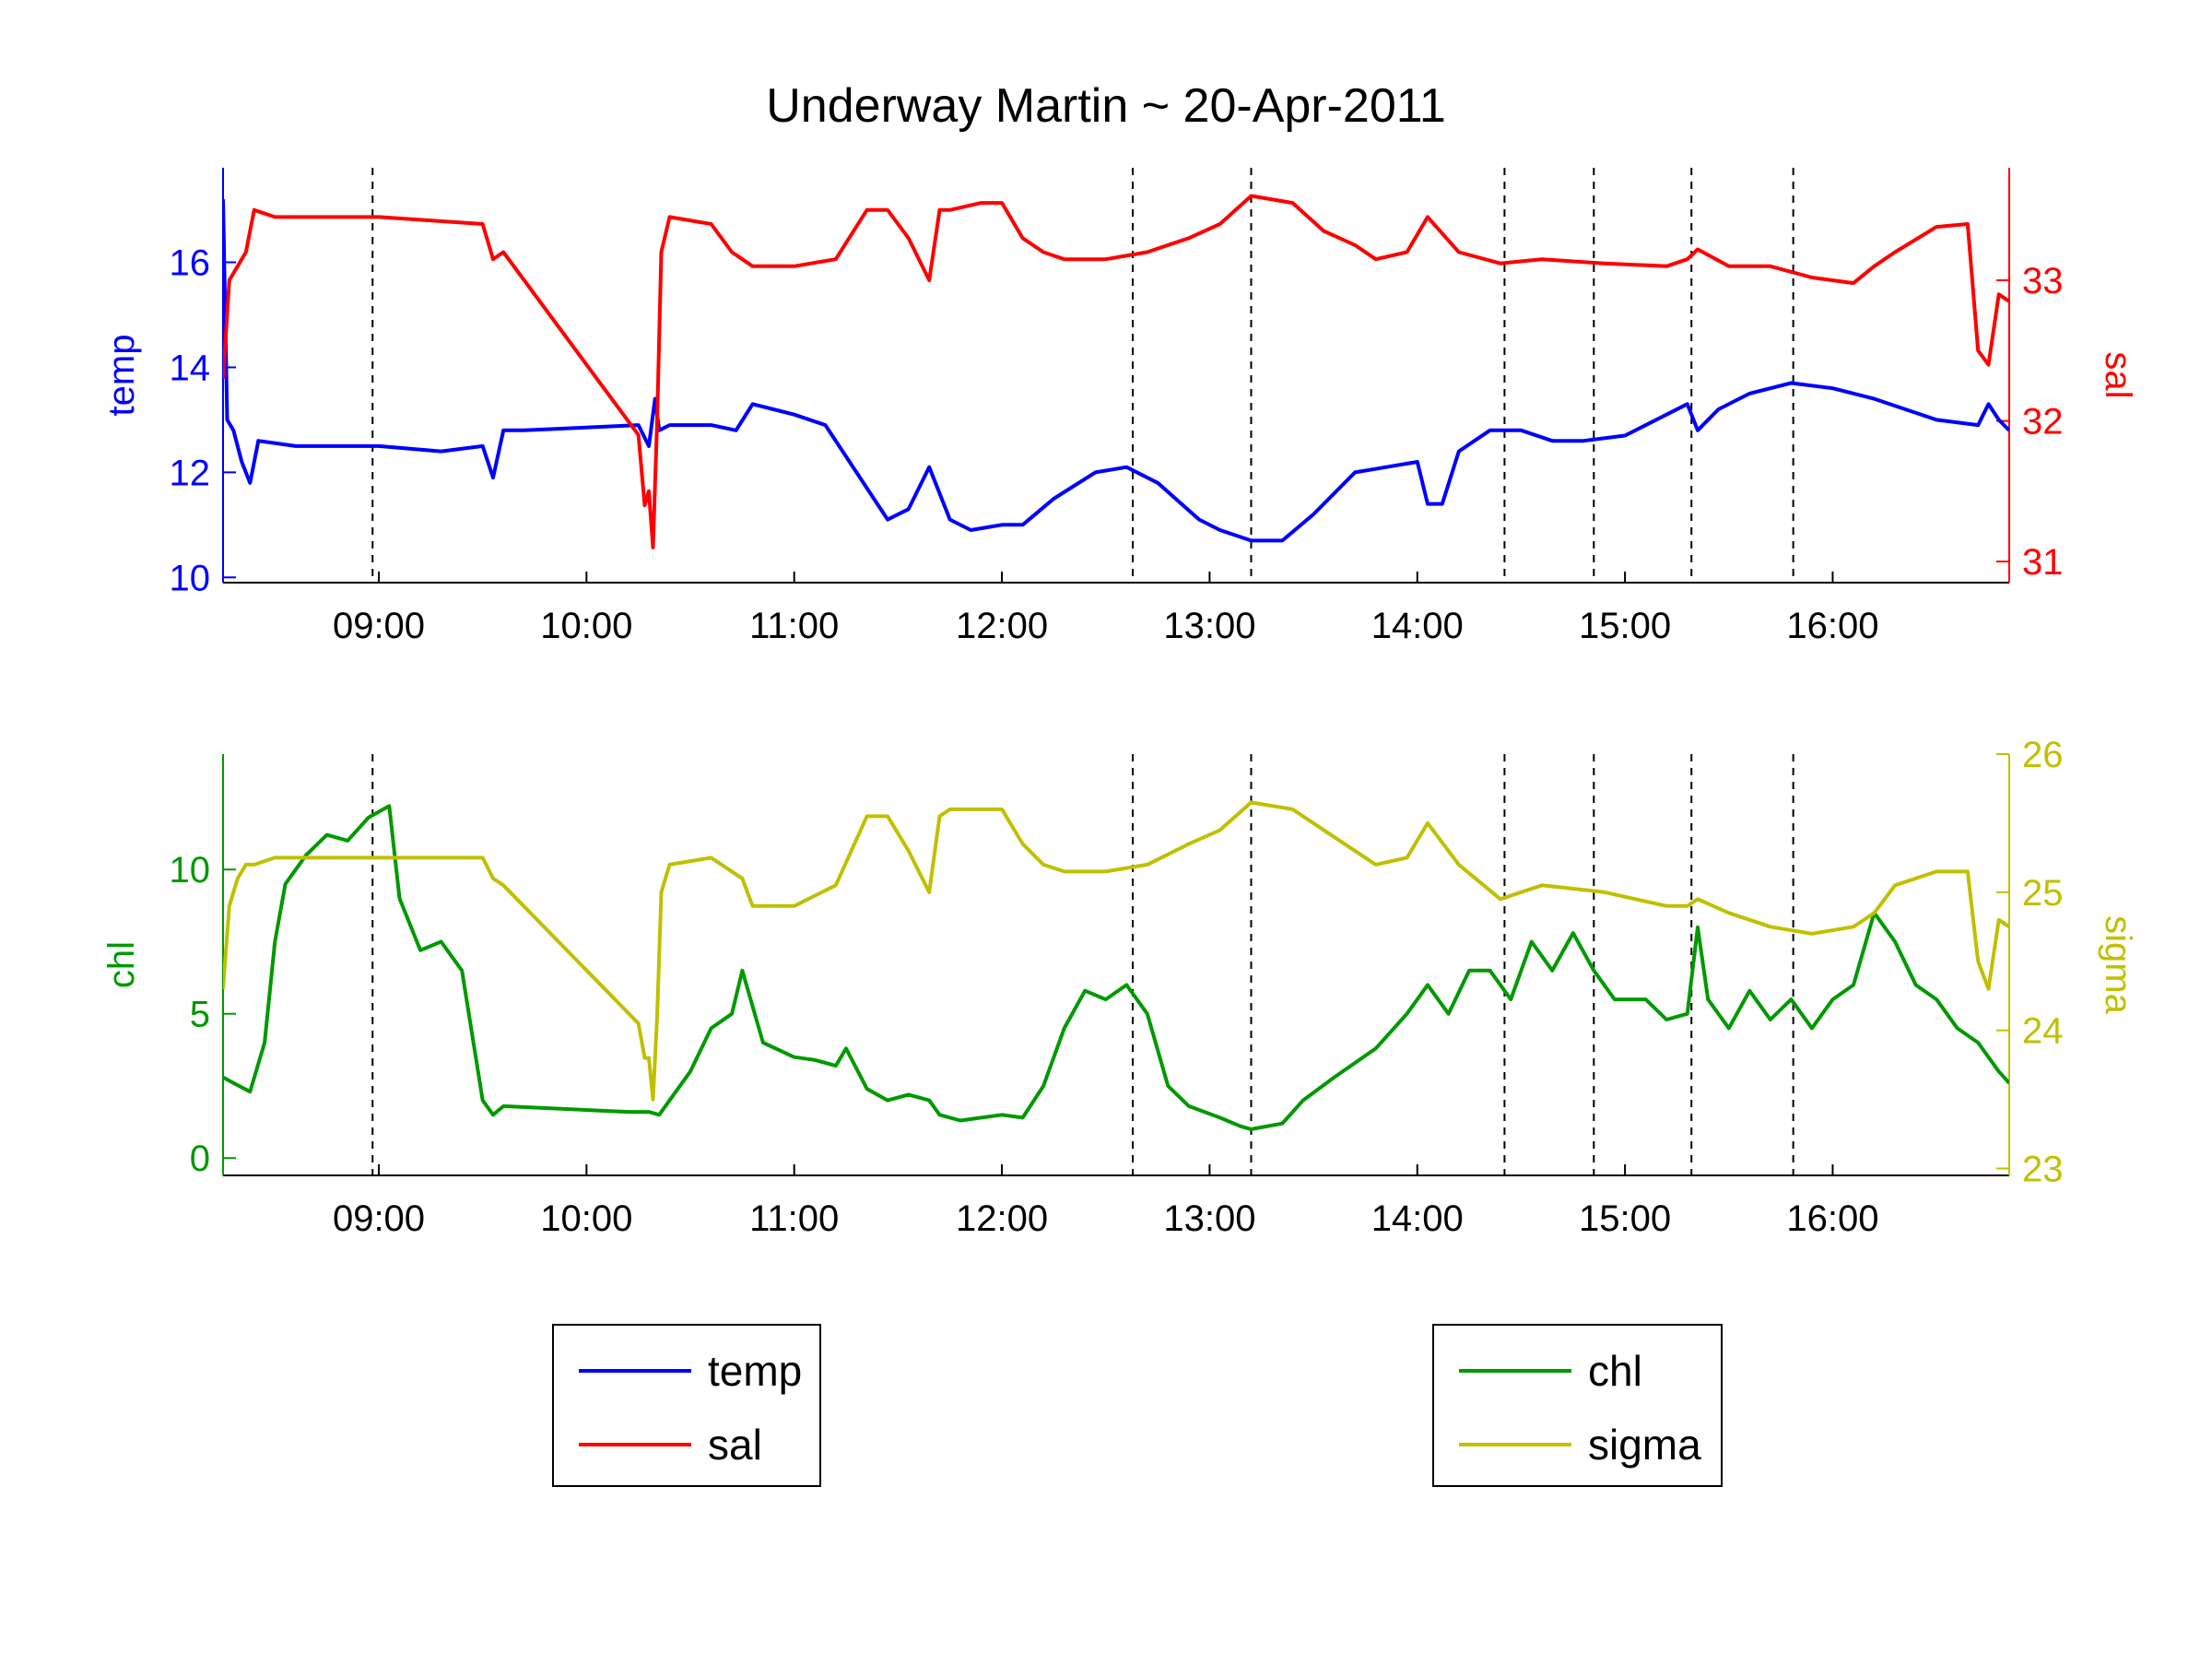 The width and height of the screenshot is (2212, 1664). I want to click on left-tick-label: 16, so click(190, 263).